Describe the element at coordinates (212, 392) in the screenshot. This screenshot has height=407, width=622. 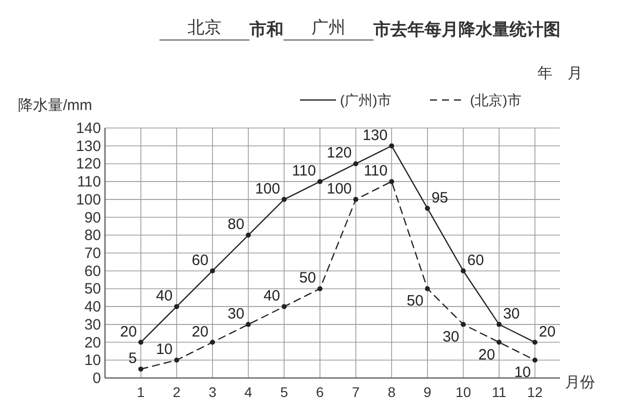
I see `x-tick-label: 3` at that location.